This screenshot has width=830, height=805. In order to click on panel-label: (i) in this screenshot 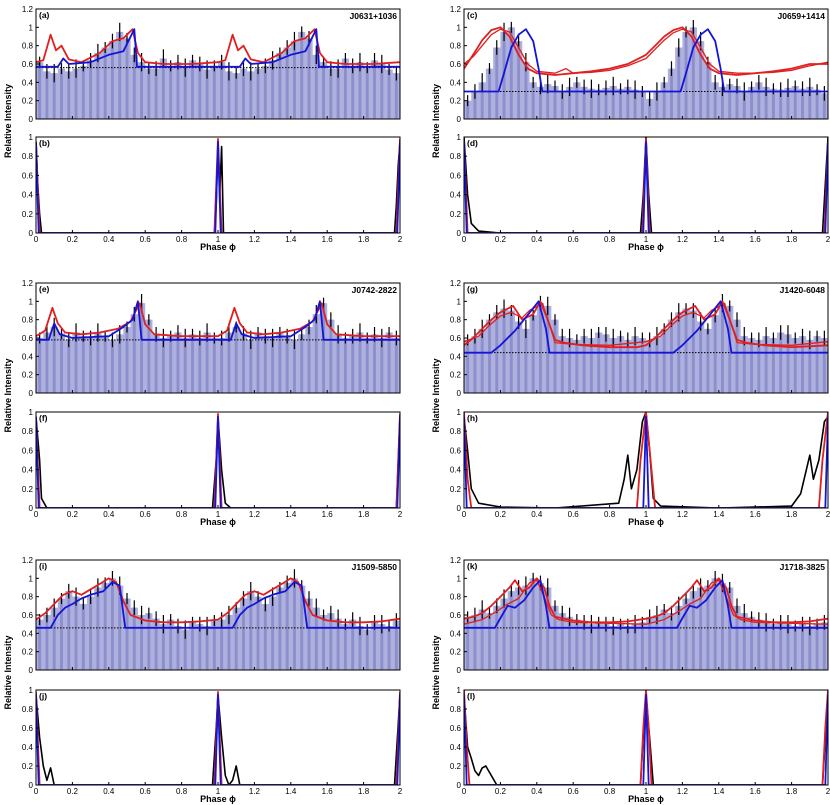, I will do `click(43, 566)`.